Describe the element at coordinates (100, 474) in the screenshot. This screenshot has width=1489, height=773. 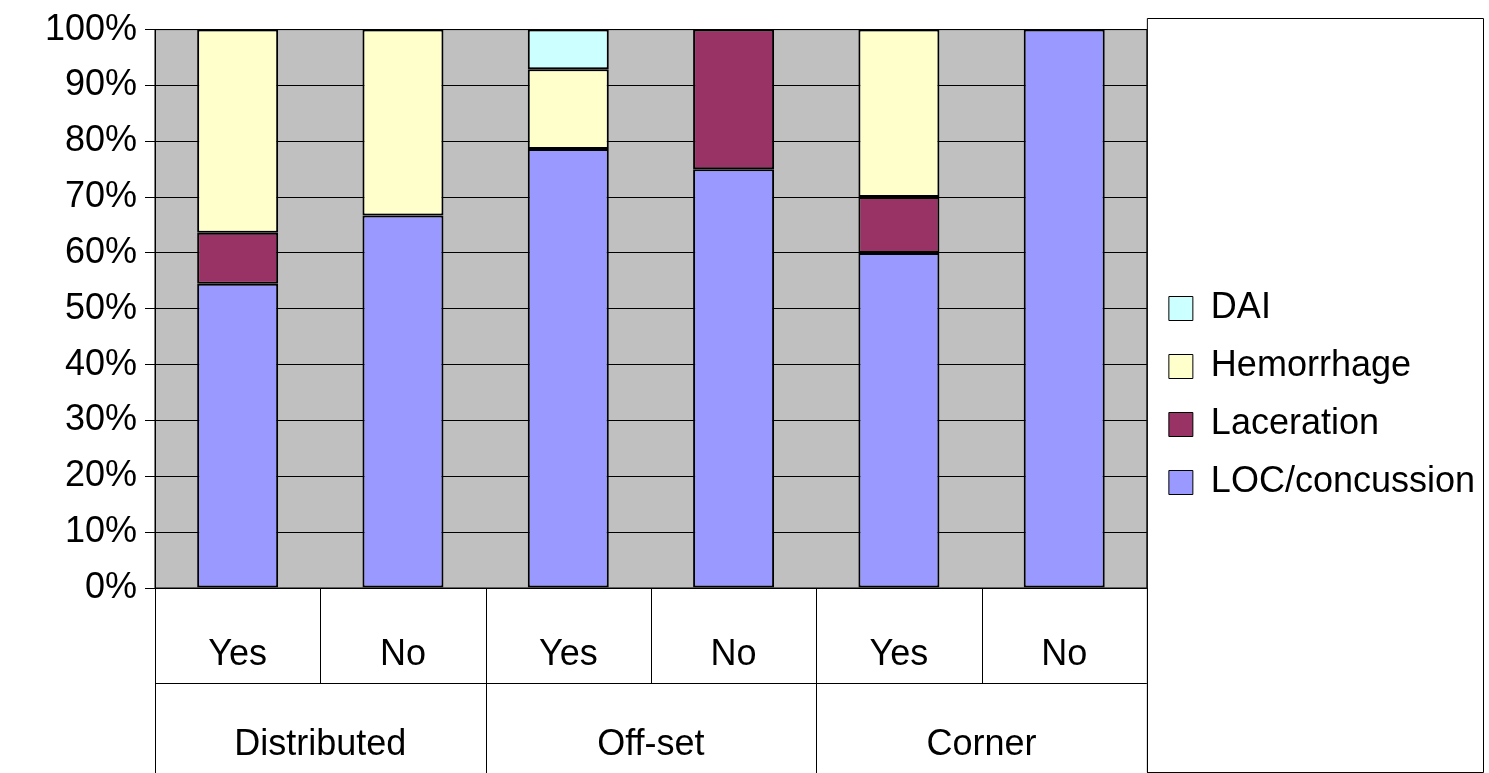
I see `y-tick-label: 20%` at that location.